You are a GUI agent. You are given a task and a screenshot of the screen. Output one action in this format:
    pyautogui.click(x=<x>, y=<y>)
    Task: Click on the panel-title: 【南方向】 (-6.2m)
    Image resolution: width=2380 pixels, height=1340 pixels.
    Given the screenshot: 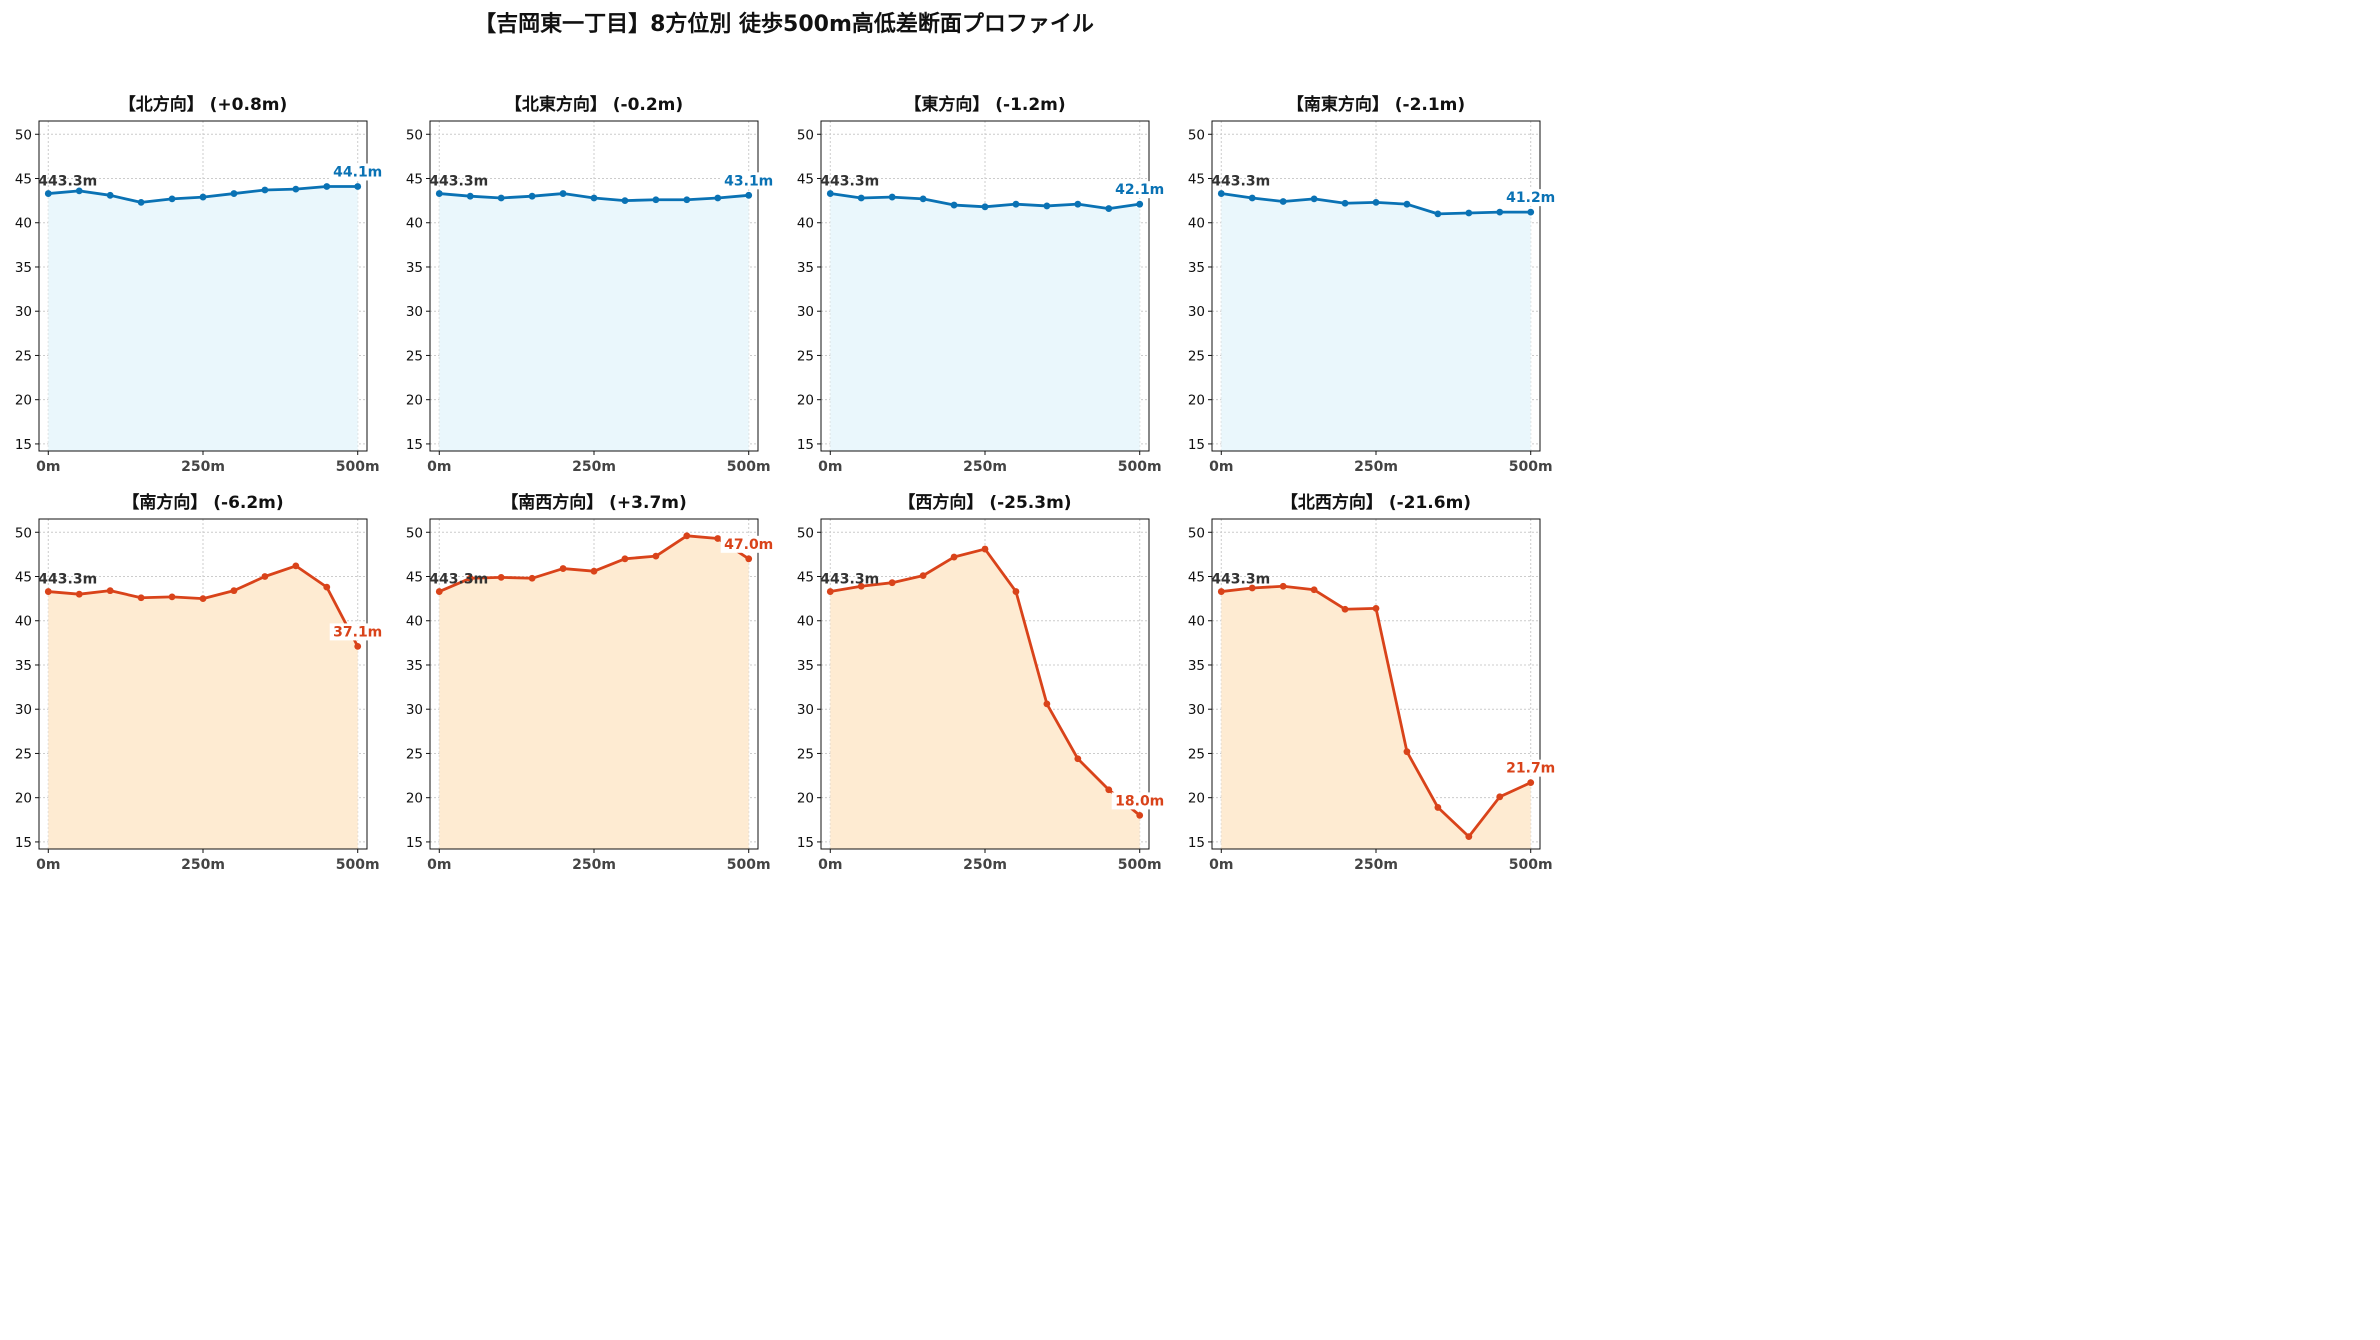 What is the action you would take?
    pyautogui.click(x=202, y=502)
    